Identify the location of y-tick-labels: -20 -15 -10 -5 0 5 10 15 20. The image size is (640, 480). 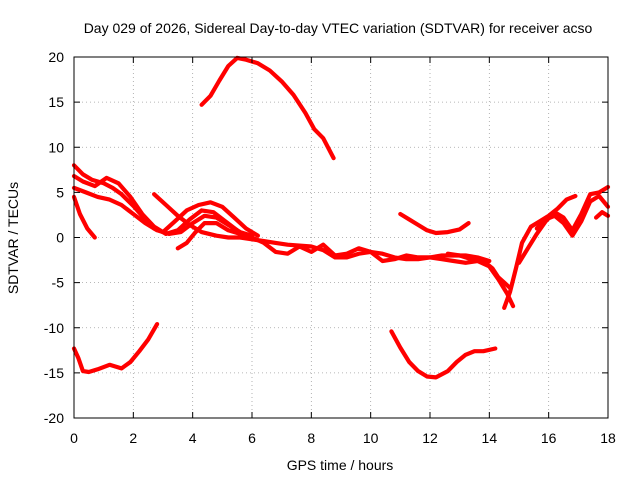
(54, 237).